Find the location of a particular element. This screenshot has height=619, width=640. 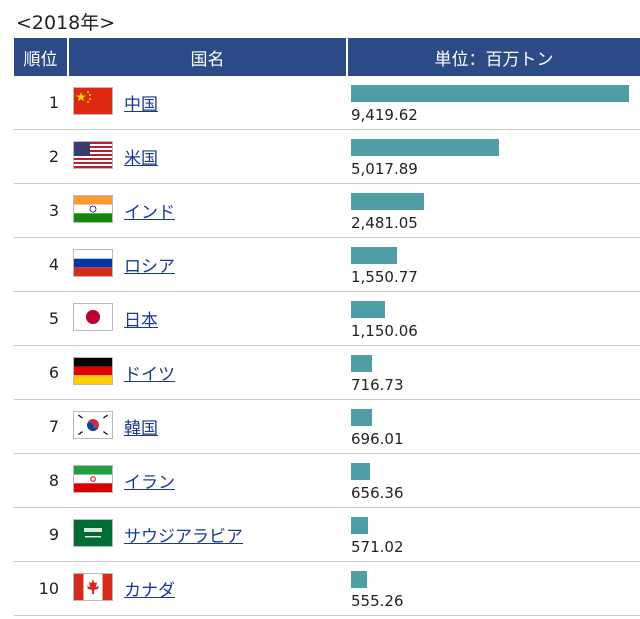

rank-number: 1 is located at coordinates (53, 102).